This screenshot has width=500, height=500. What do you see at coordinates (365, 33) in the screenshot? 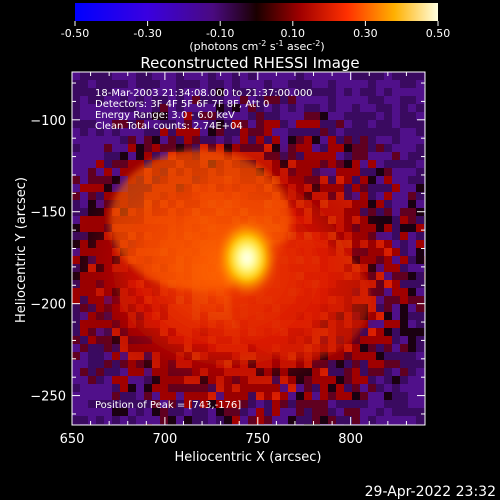
I see `colorbar-tick-label: 0.30` at bounding box center [365, 33].